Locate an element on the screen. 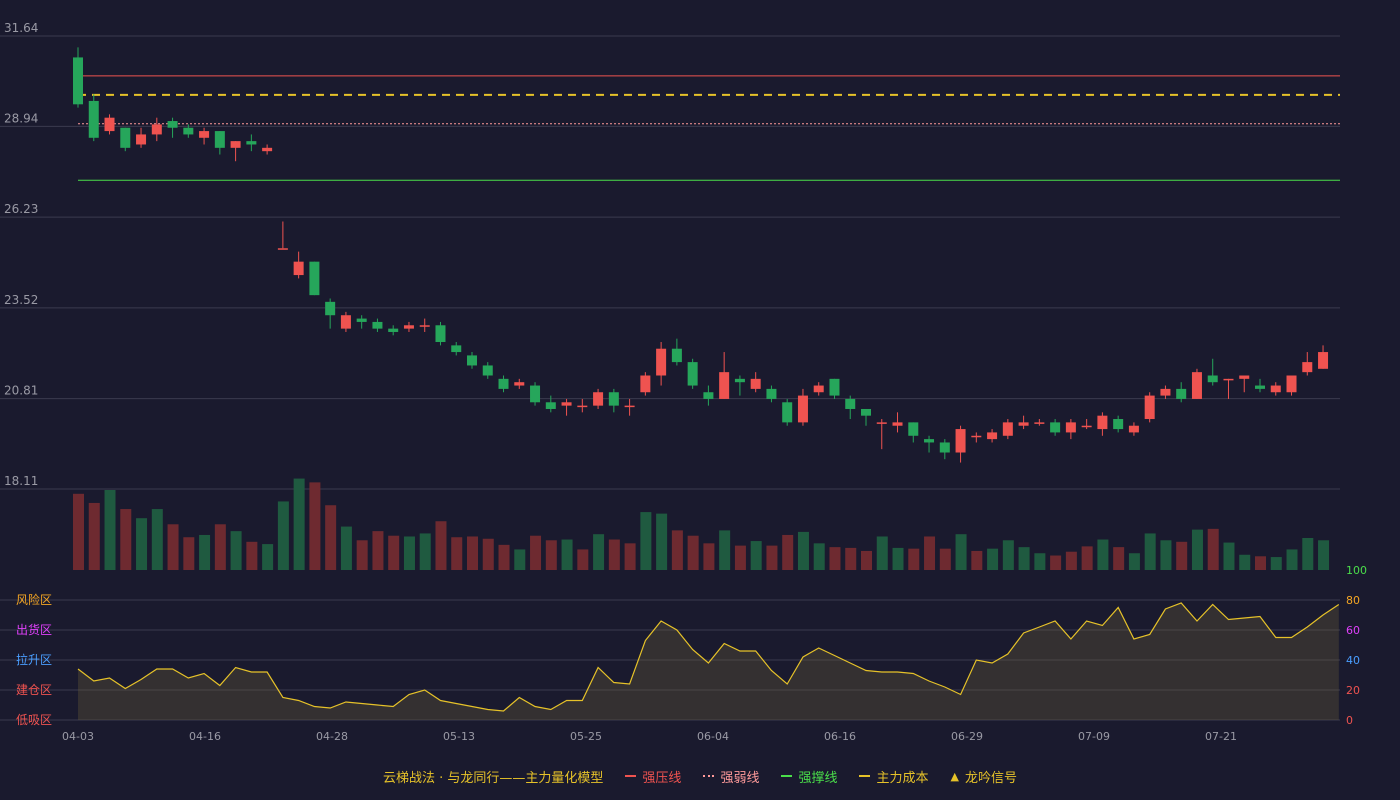 The height and width of the screenshot is (800, 1400). date-tick-label: 07-09 is located at coordinates (1094, 736).